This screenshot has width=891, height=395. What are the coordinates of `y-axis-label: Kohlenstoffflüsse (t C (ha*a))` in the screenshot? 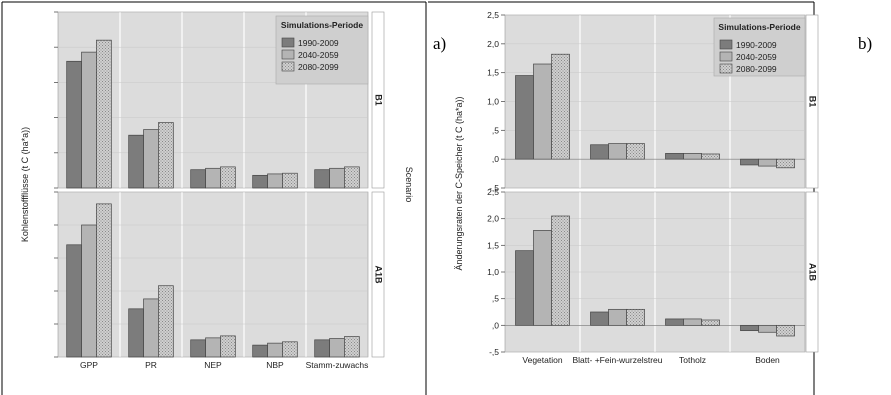 It's located at (25, 184).